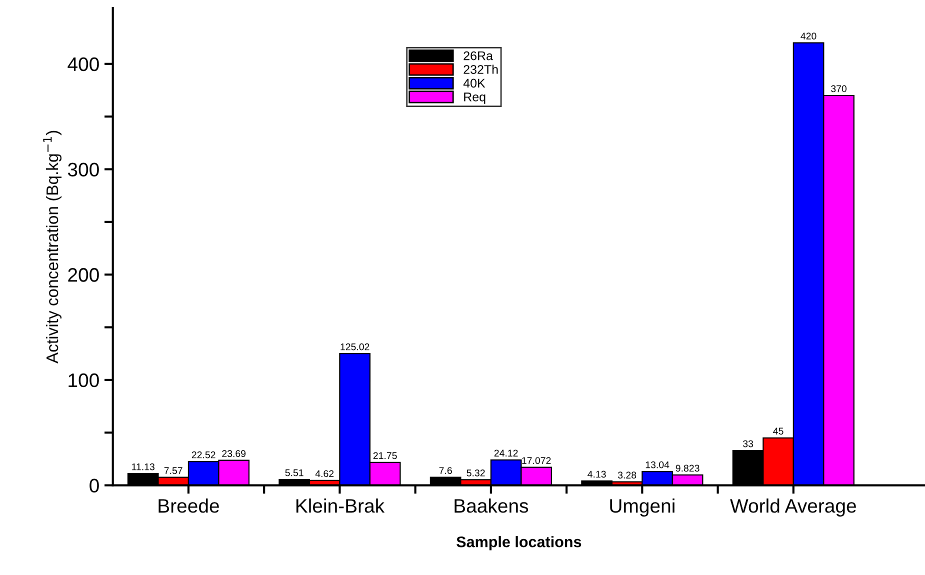 The image size is (925, 575). What do you see at coordinates (52, 247) in the screenshot?
I see `y-axis-title: Activity concentration (Bq.kg$^{−1}$)` at bounding box center [52, 247].